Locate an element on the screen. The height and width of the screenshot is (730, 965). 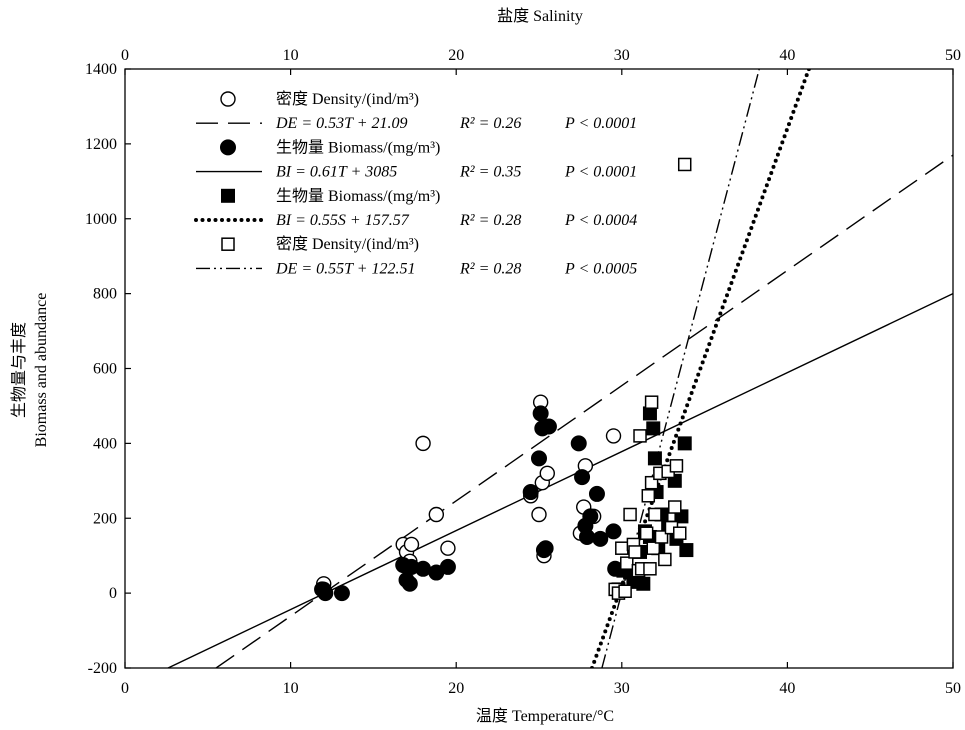
legend-r2: R² = 0.26 is located at coordinates (490, 123).